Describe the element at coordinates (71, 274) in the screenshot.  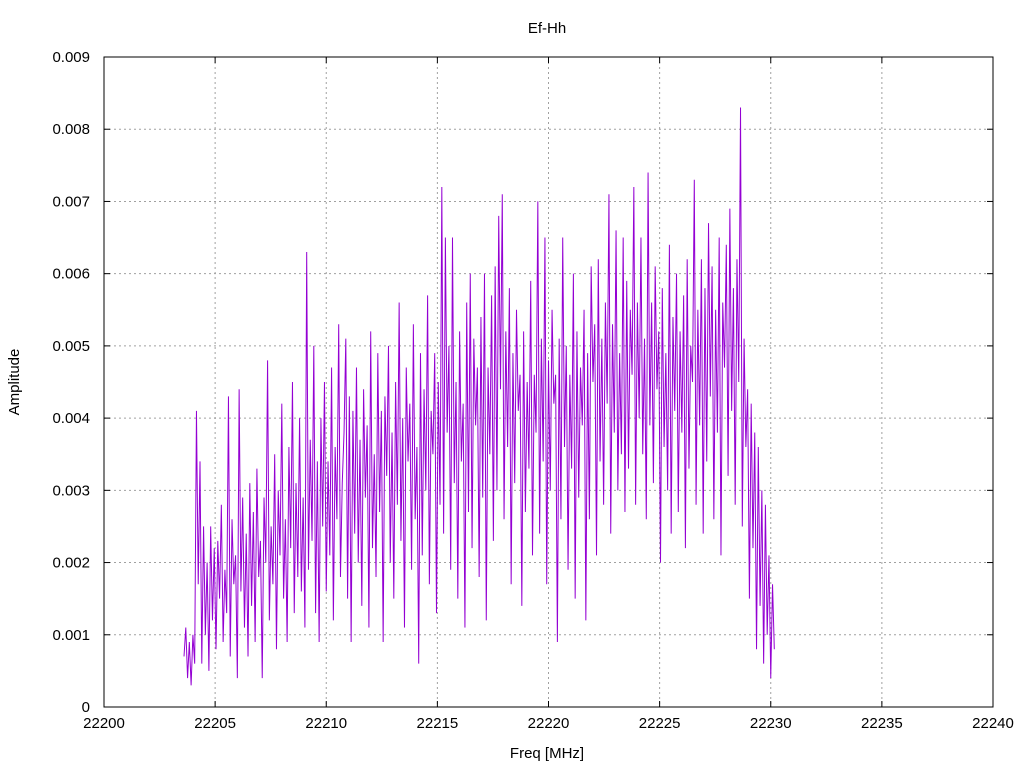
I see `y-tick-label: 0.006` at that location.